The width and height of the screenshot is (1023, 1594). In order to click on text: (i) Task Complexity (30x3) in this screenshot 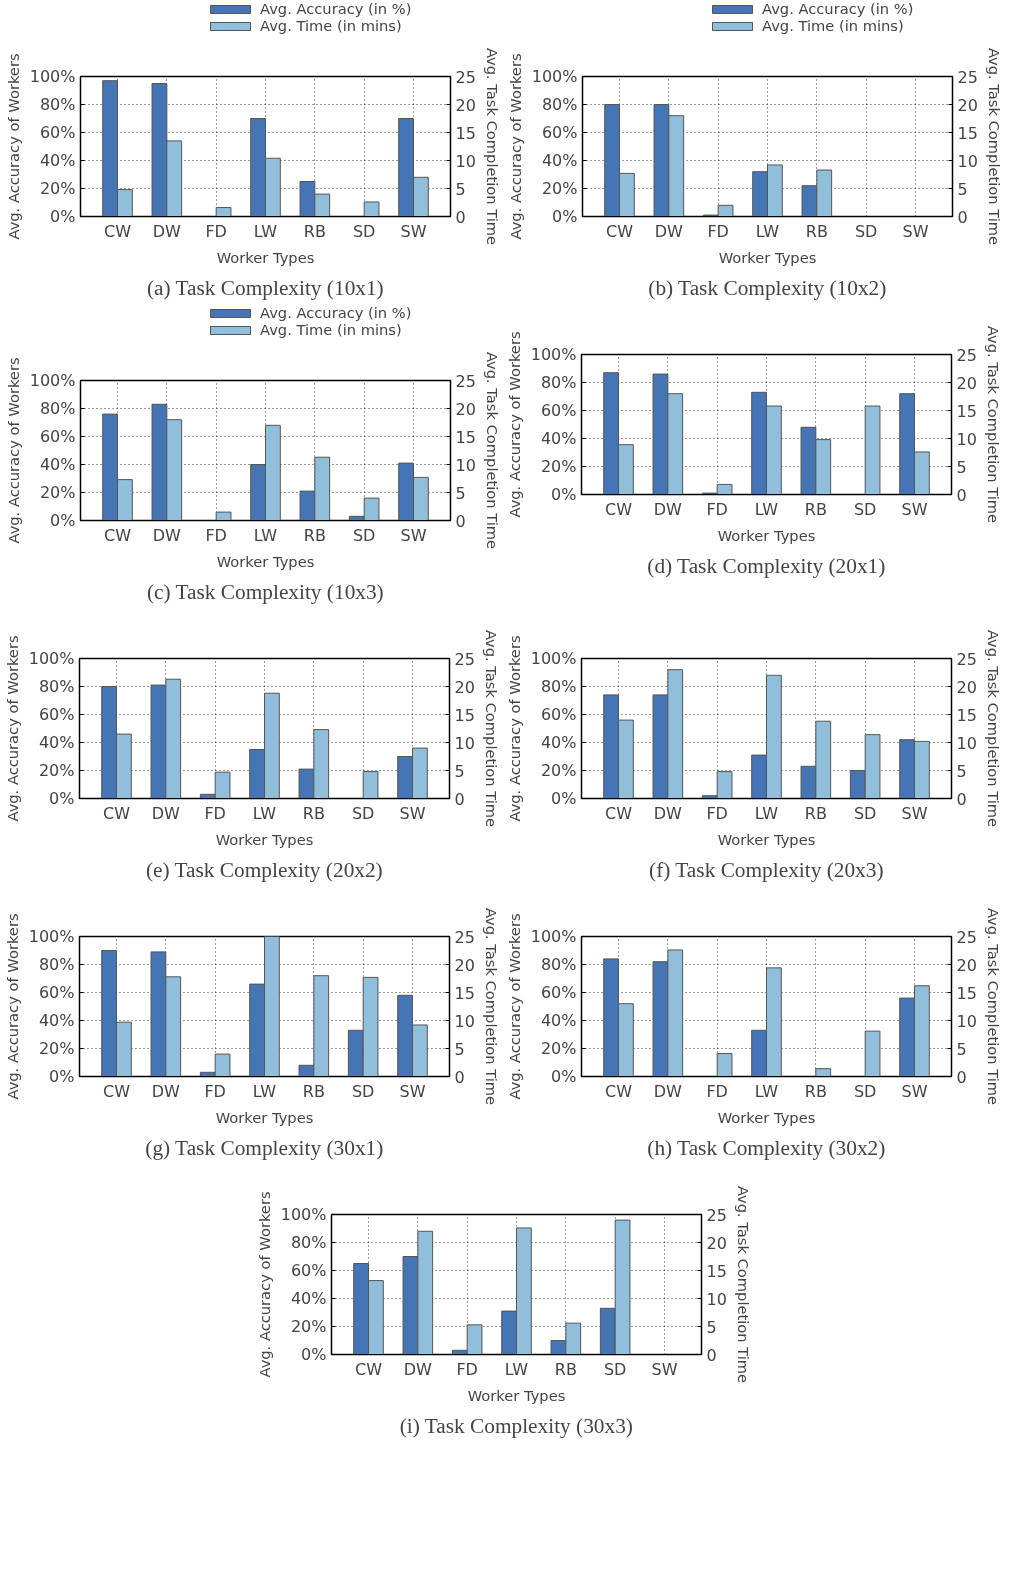, I will do `click(516, 1425)`.